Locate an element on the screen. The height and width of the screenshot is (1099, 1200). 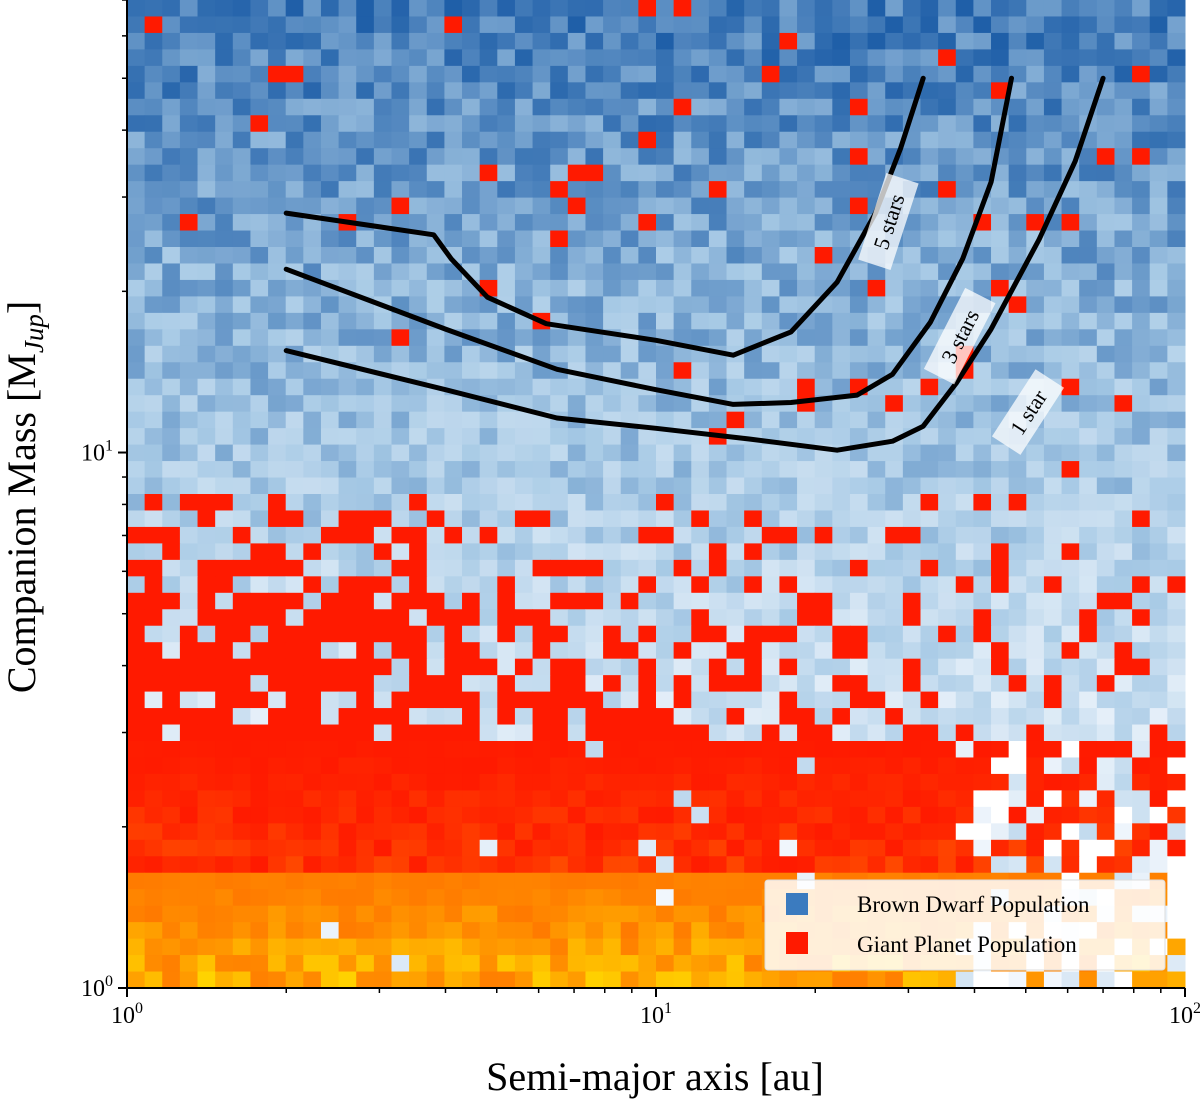
x-tick-label: 102 is located at coordinates (1184, 1014).